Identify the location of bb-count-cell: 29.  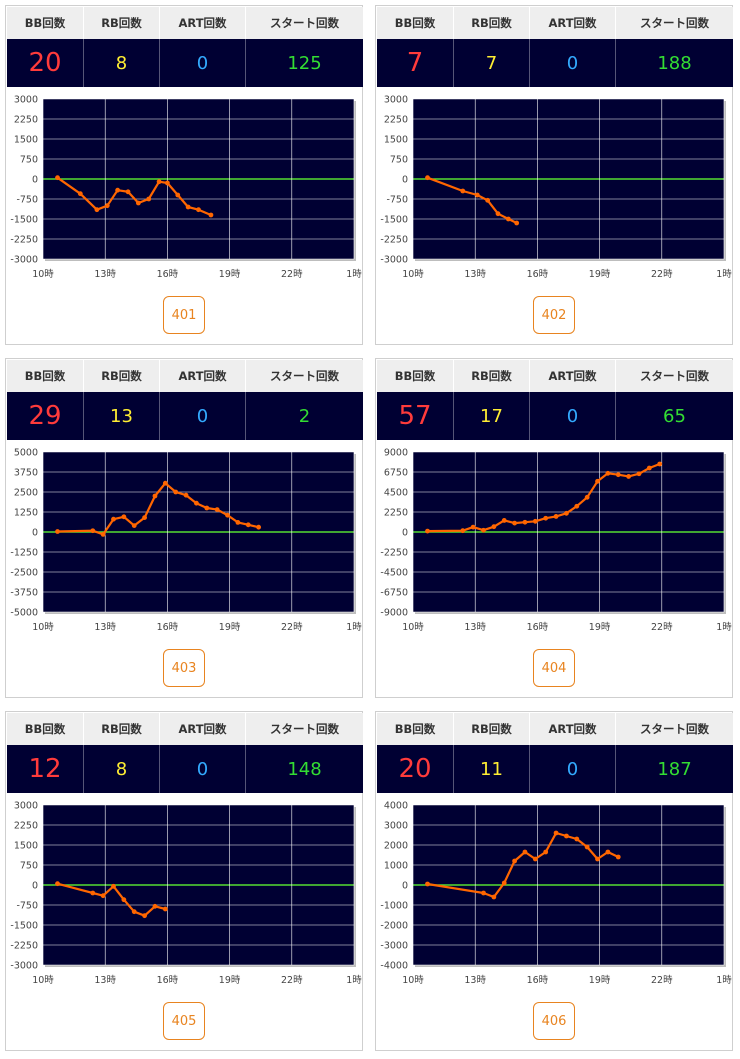
(45, 416).